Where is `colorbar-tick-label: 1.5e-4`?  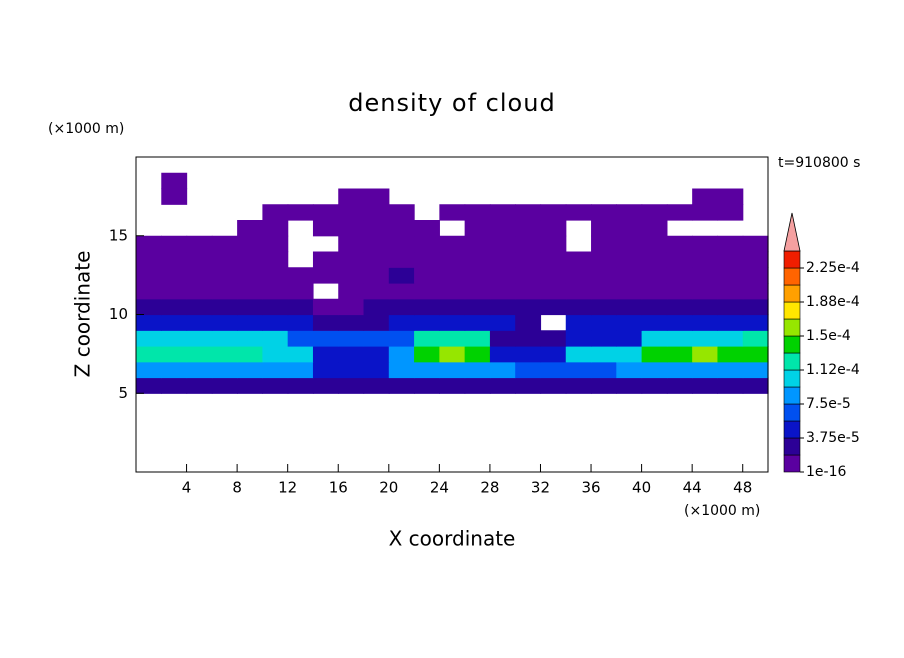
colorbar-tick-label: 1.5e-4 is located at coordinates (828, 336).